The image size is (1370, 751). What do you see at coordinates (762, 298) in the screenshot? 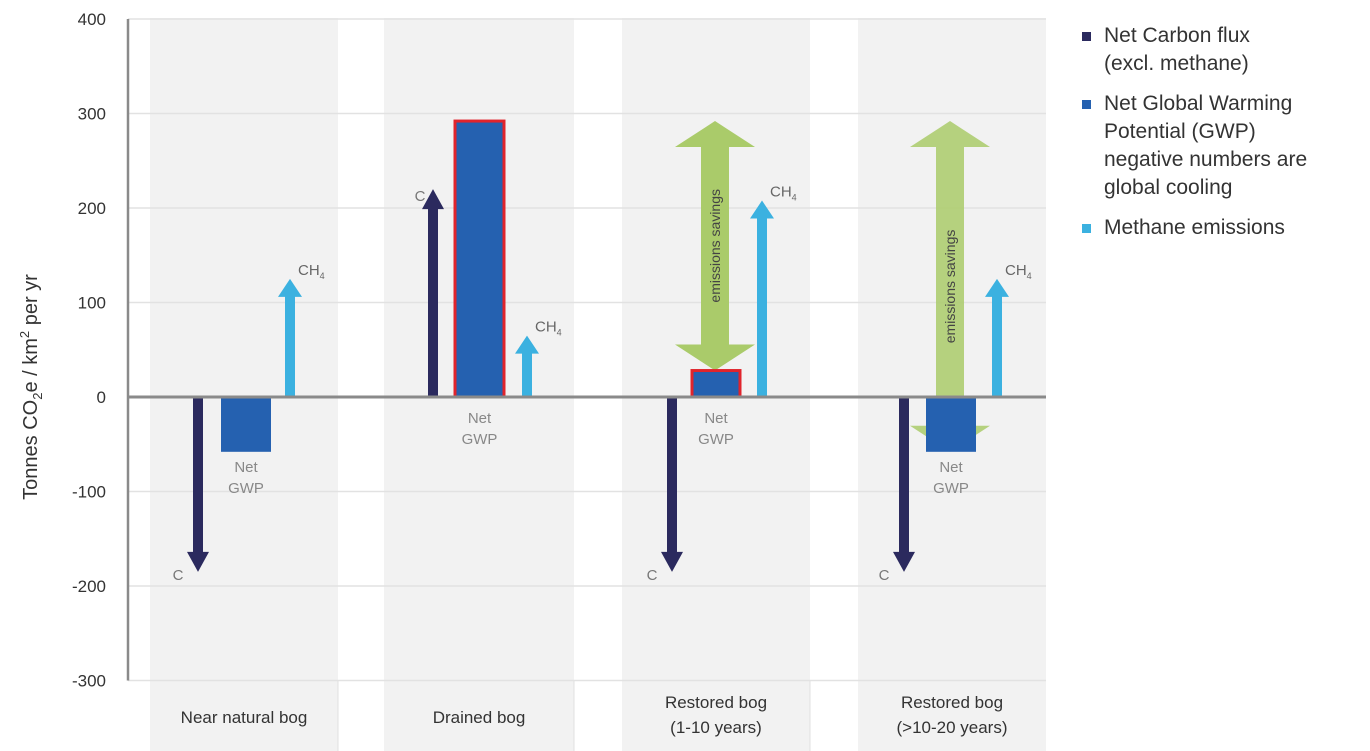
I see `methane-arrow-restored-bog-1-10-years` at bounding box center [762, 298].